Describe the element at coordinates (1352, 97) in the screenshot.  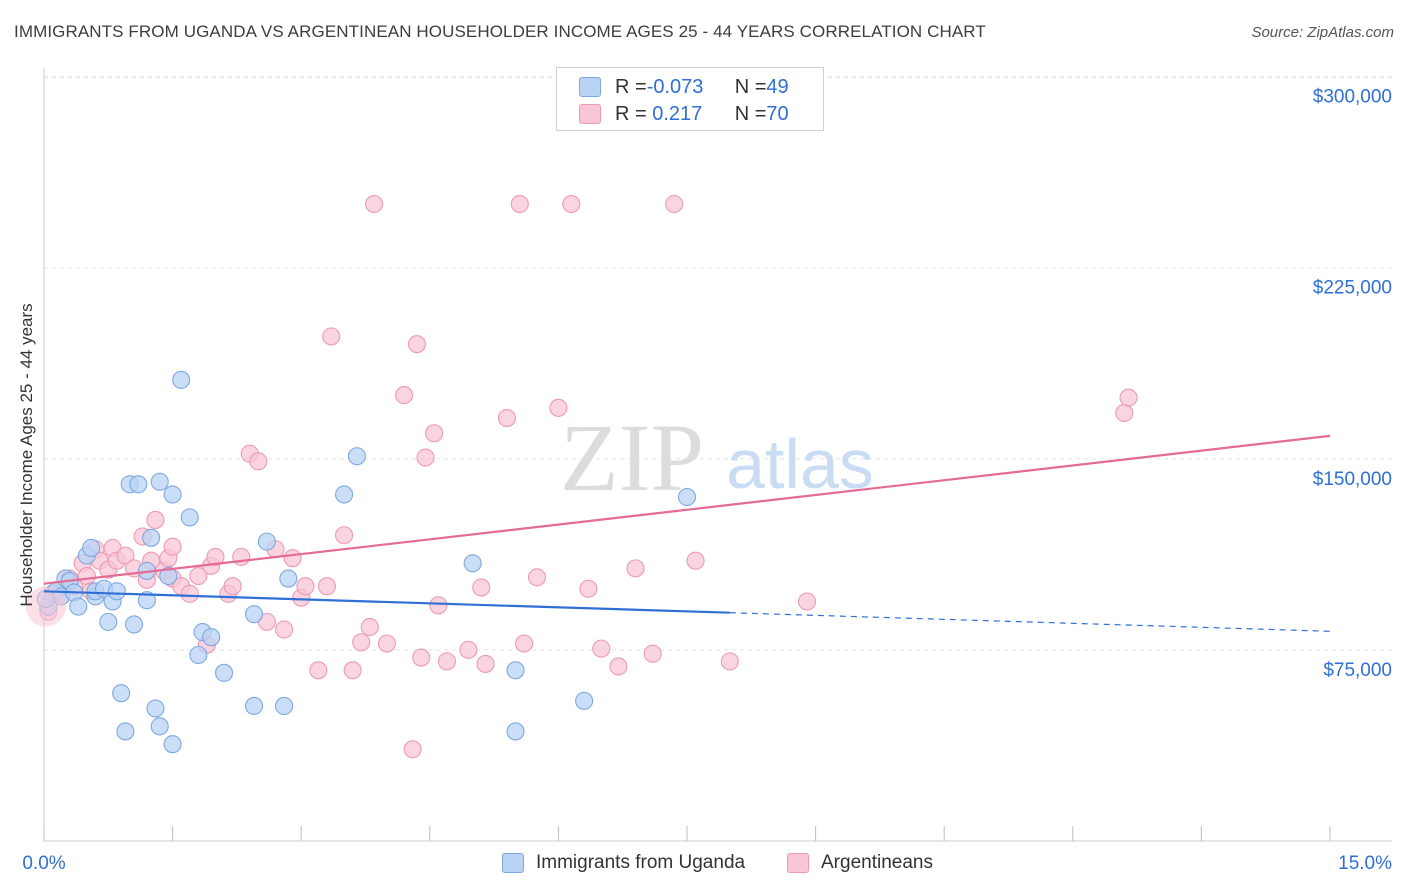
I see `y-tick-label: $300,000` at that location.